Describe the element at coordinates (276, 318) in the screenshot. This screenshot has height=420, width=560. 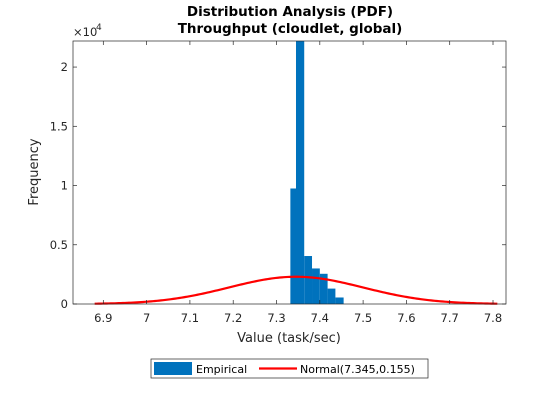
I see `x-tick-label: 7.3` at that location.